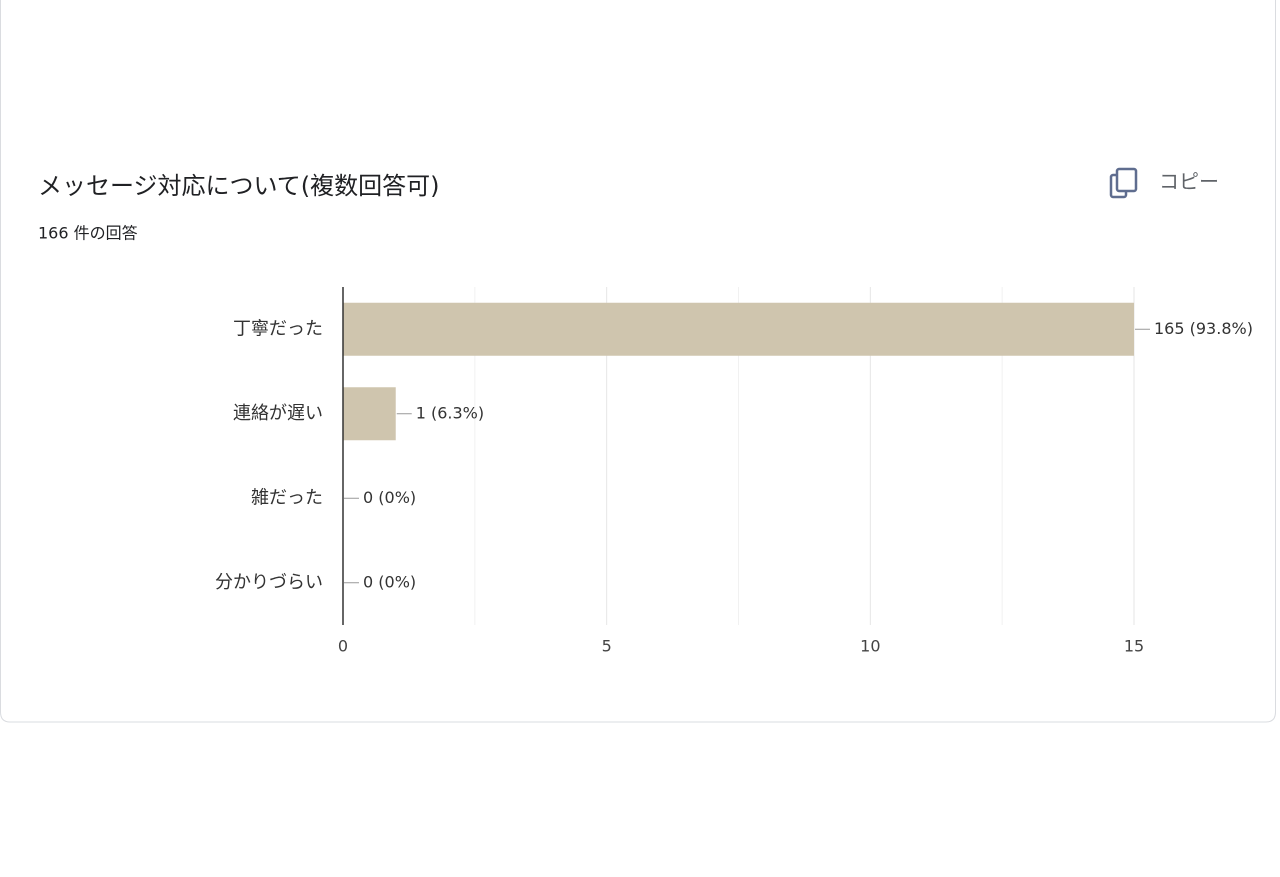 The image size is (1280, 877). Describe the element at coordinates (239, 186) in the screenshot. I see `title: メッセージ対応について(複数回答可)` at that location.